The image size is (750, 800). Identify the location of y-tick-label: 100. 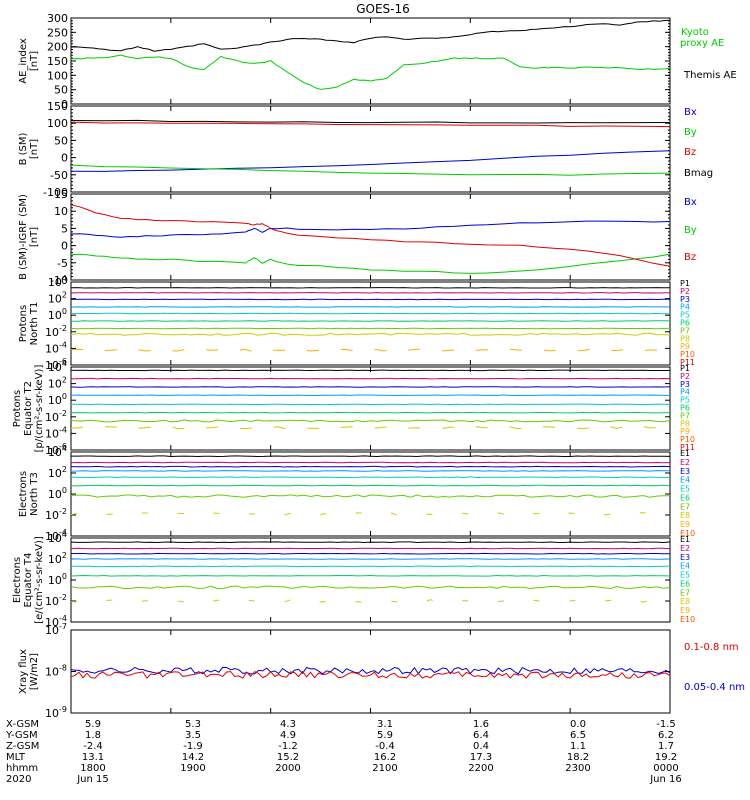
(57, 75).